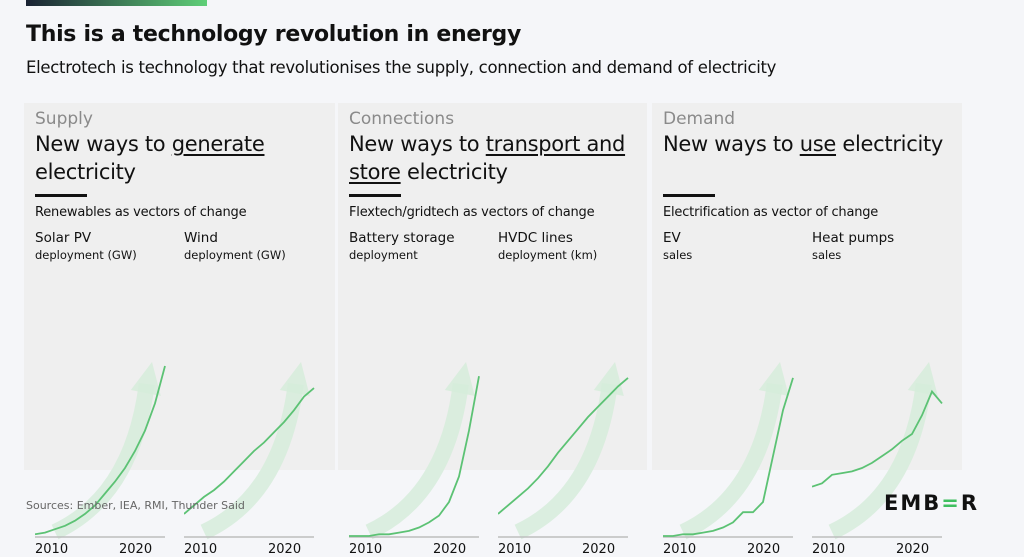 The height and width of the screenshot is (557, 1024). What do you see at coordinates (699, 119) in the screenshot?
I see `panel-category: Demand` at bounding box center [699, 119].